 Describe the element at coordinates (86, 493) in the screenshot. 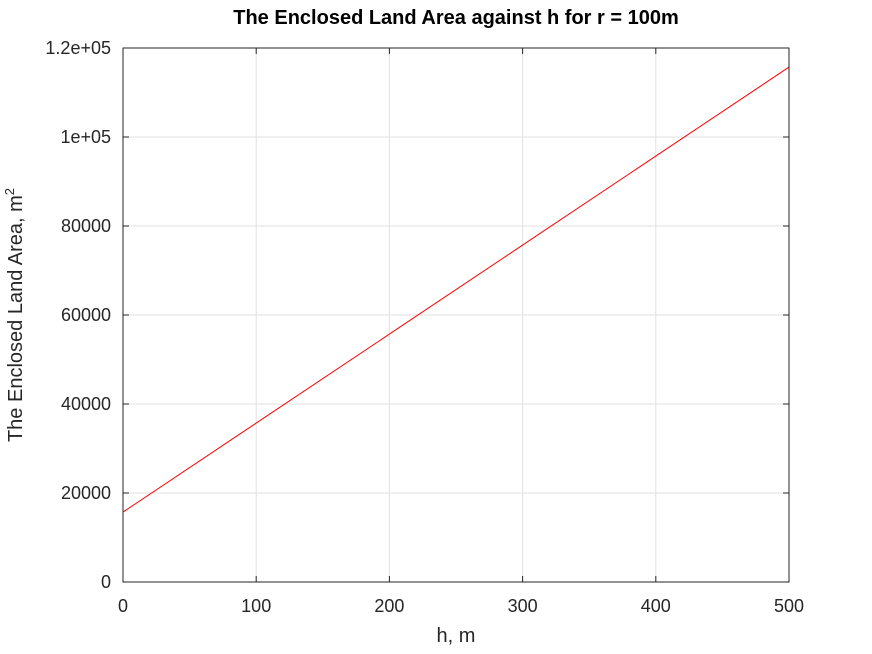

I see `y-tick-label: 20000` at that location.